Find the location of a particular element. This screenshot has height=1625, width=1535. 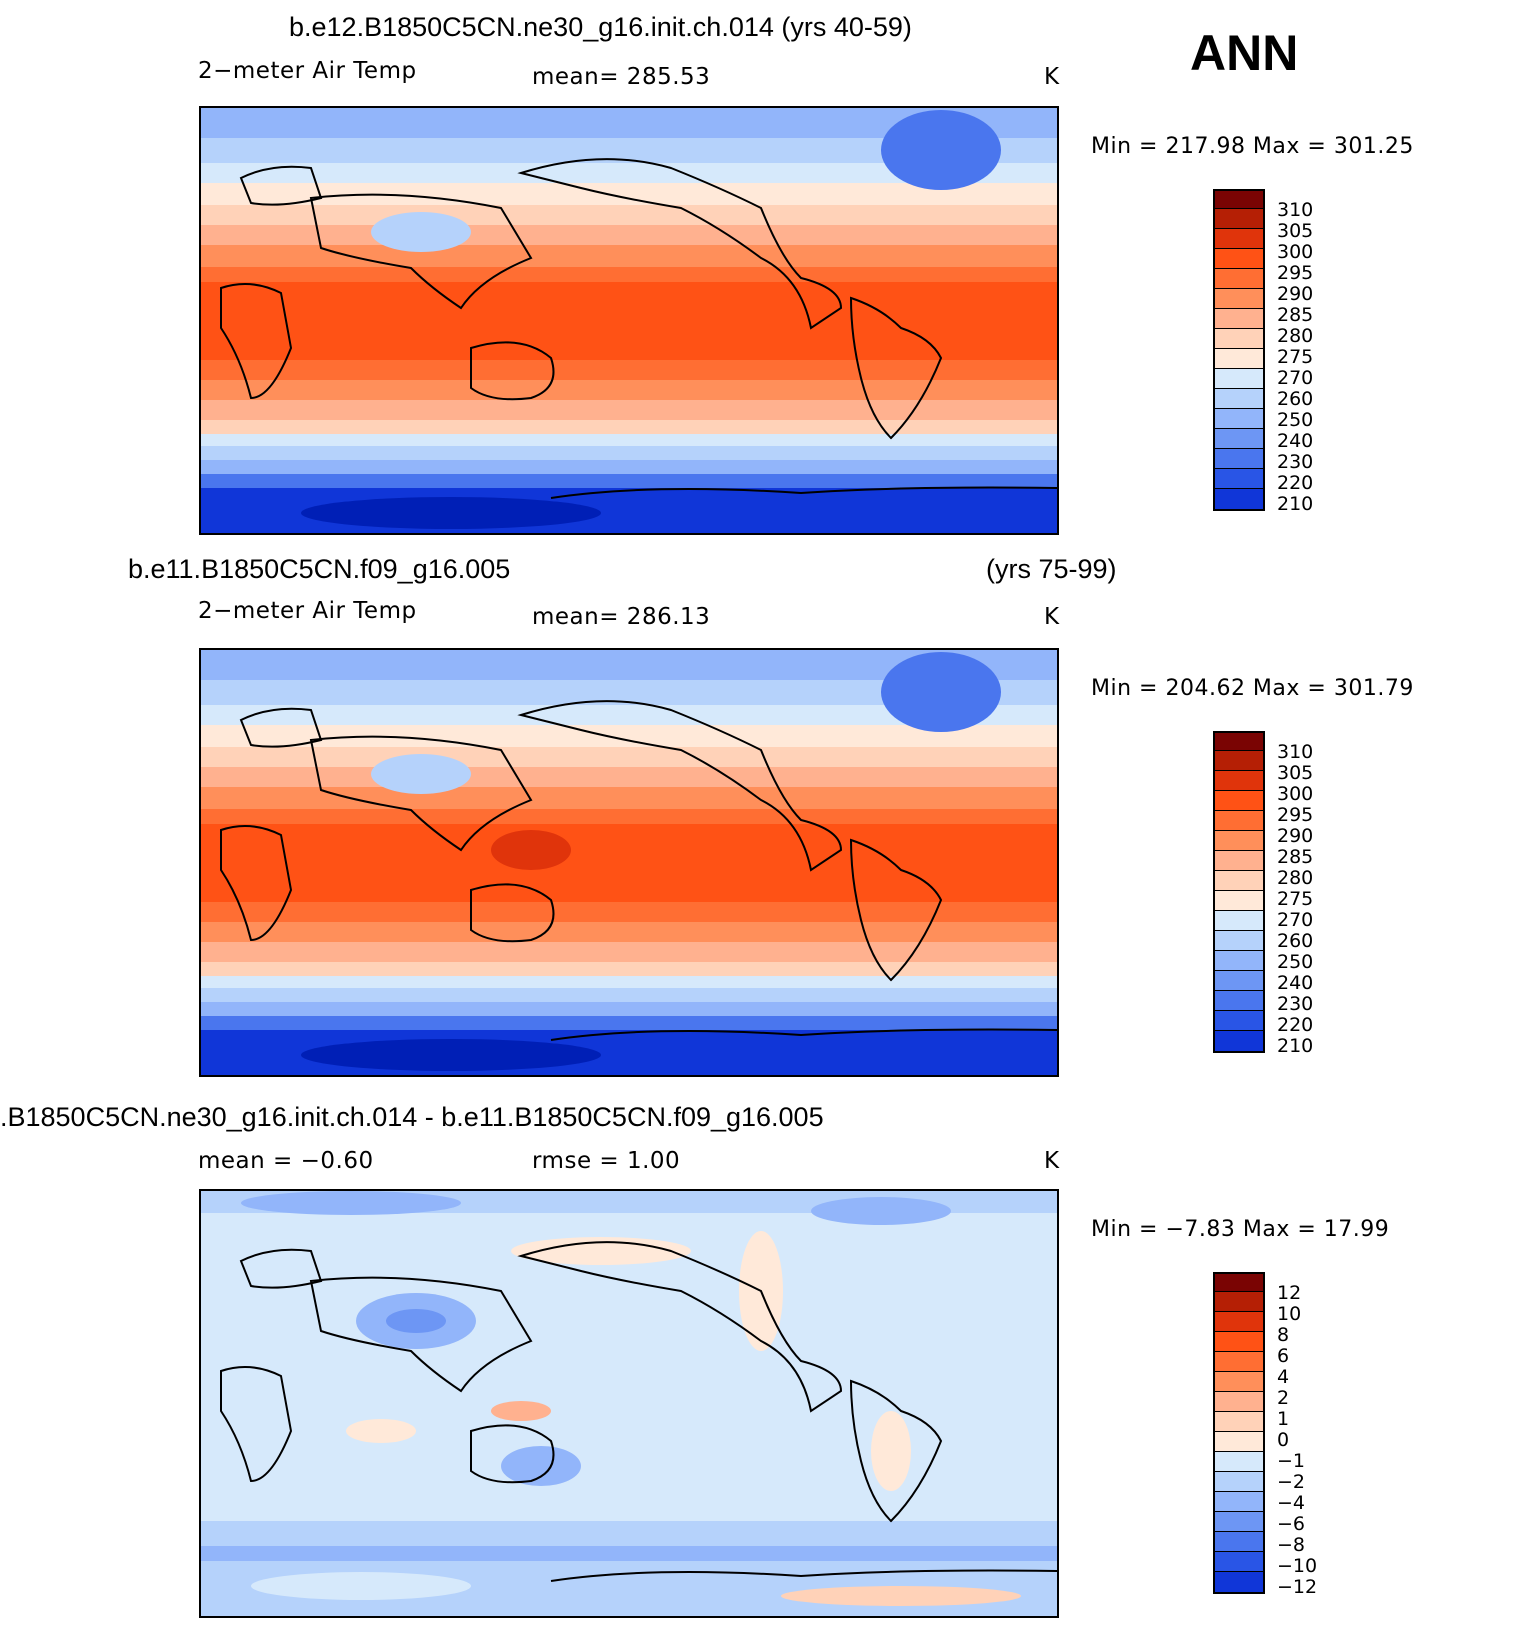

panel-2-colorbar-tick: 270 is located at coordinates (1295, 920).